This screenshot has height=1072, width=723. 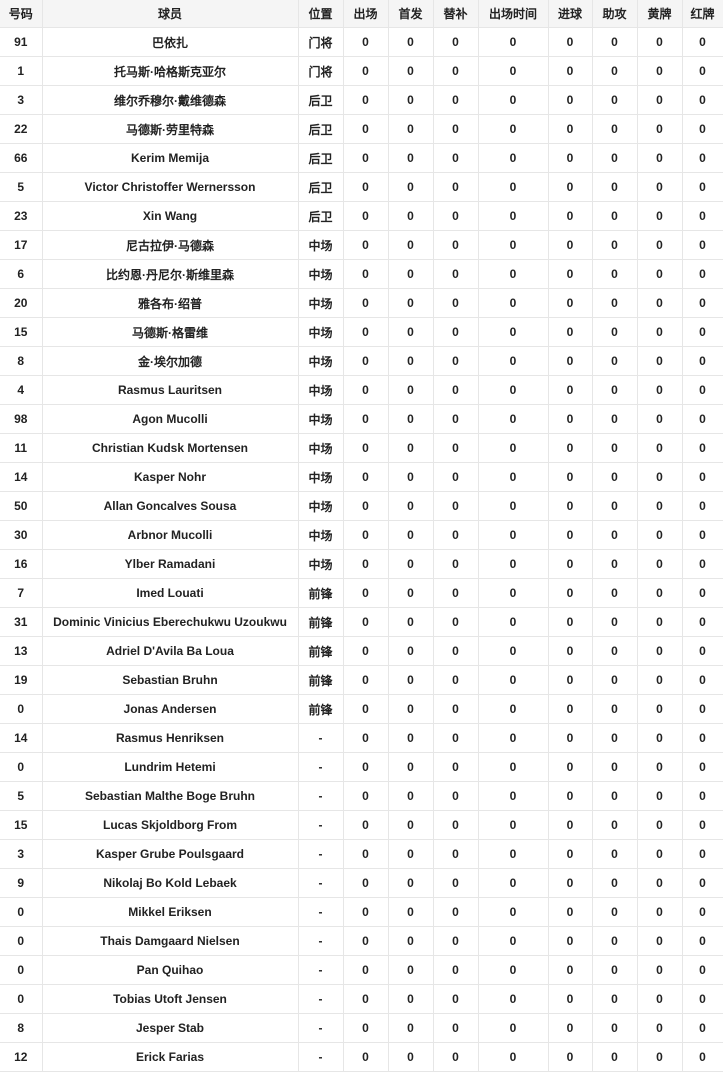 I want to click on cell-number: 11, so click(x=21, y=448).